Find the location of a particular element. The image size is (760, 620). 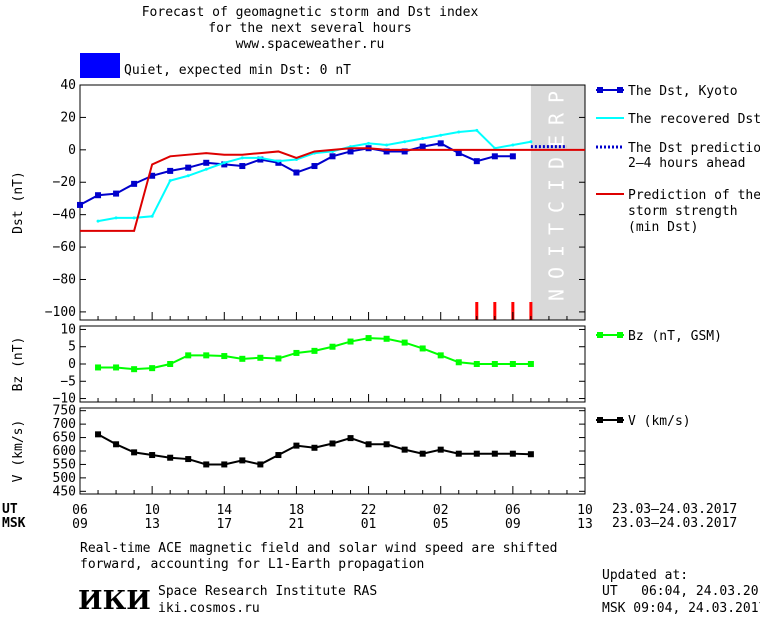

msk-tick-label: 13 is located at coordinates (585, 524).